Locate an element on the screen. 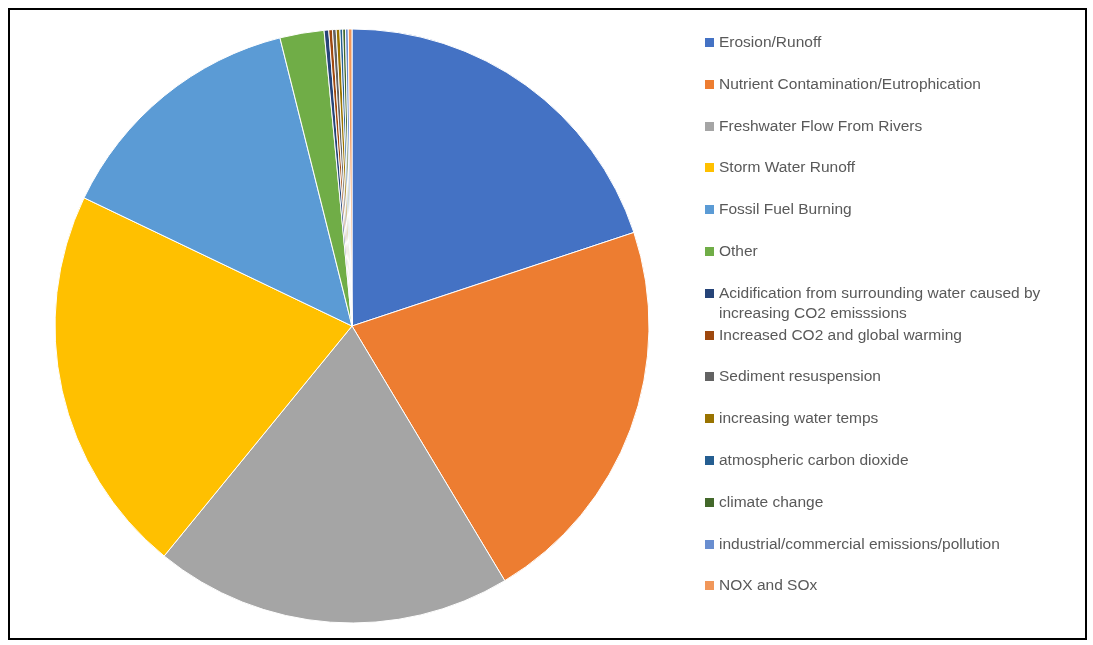 This screenshot has height=645, width=1093. legend-label: NOX and SOx is located at coordinates (768, 585).